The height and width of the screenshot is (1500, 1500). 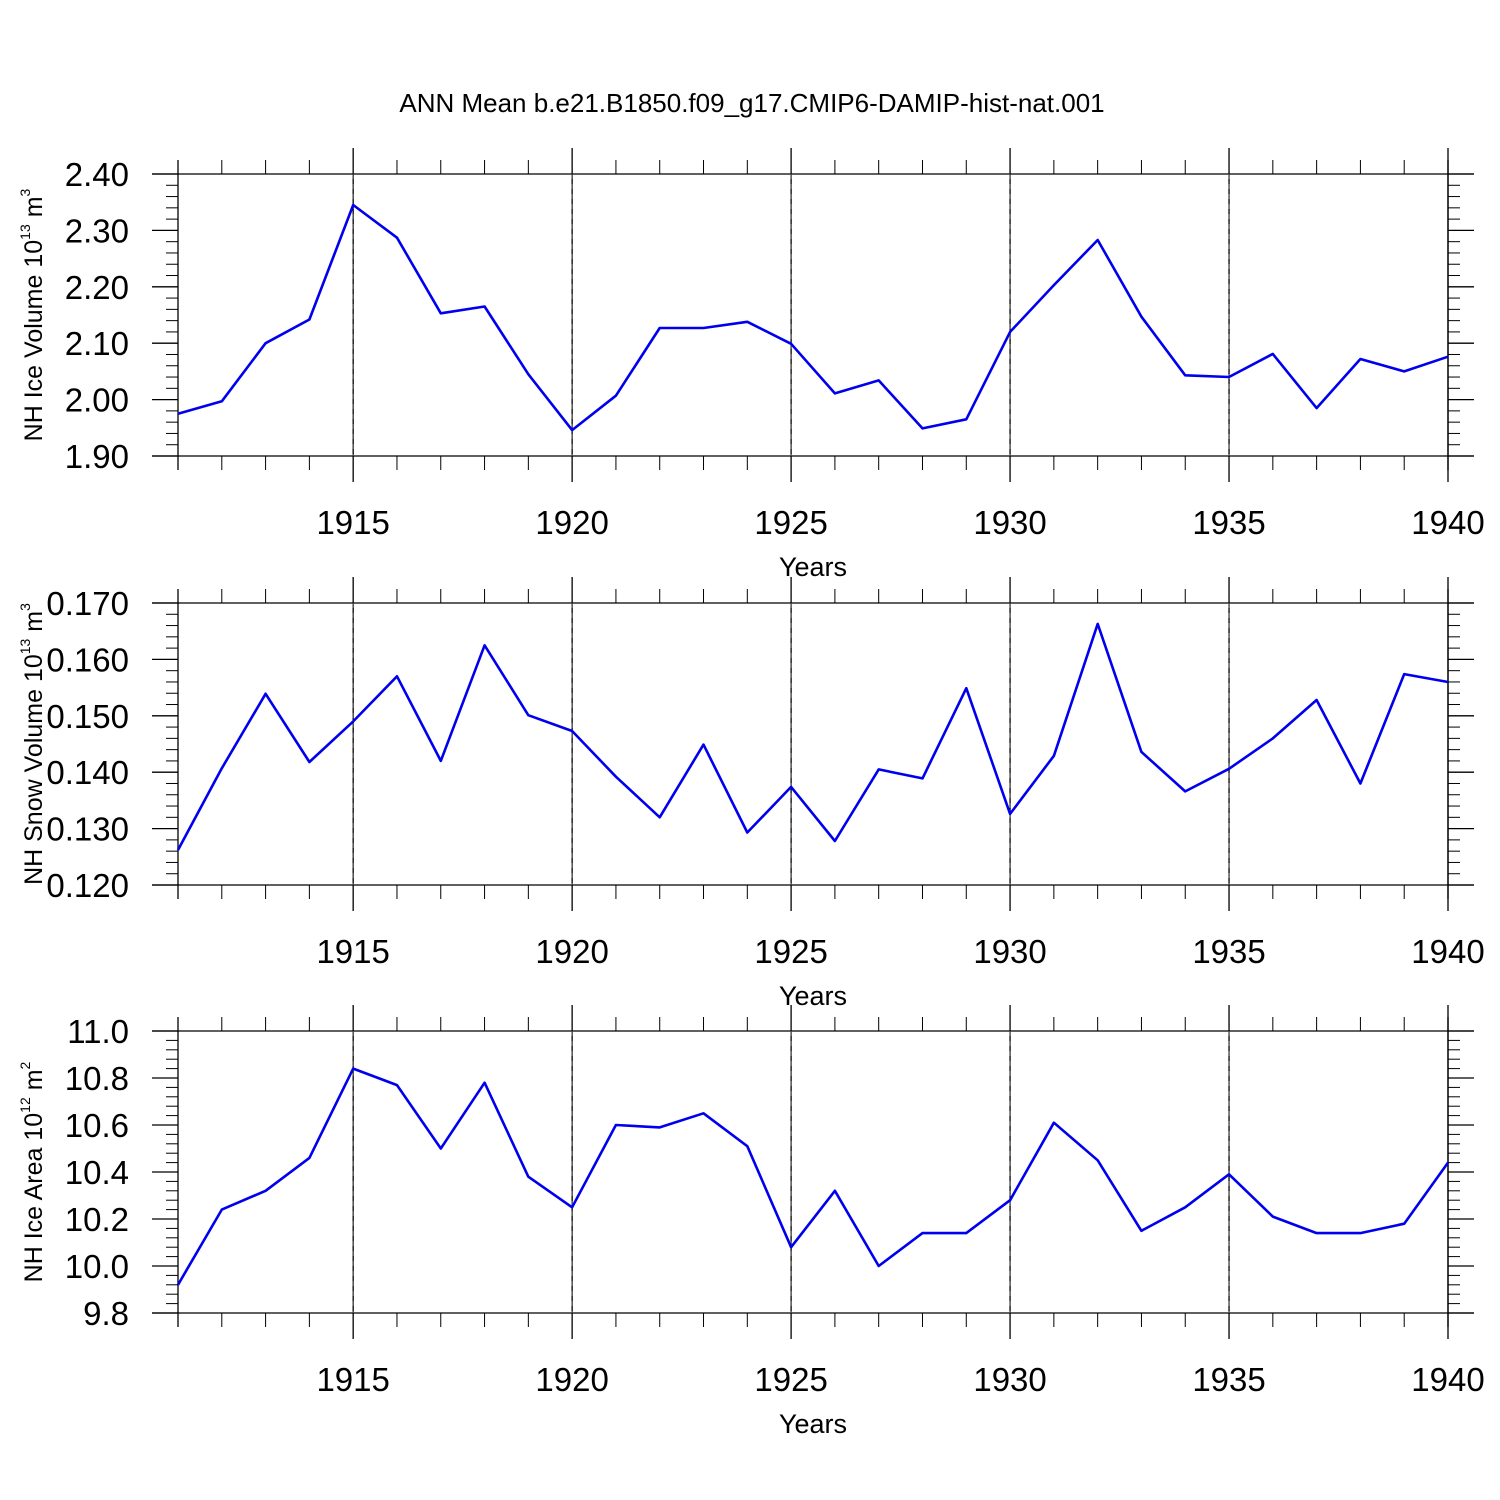 I want to click on y-tick-label: 0.140, so click(x=87, y=772).